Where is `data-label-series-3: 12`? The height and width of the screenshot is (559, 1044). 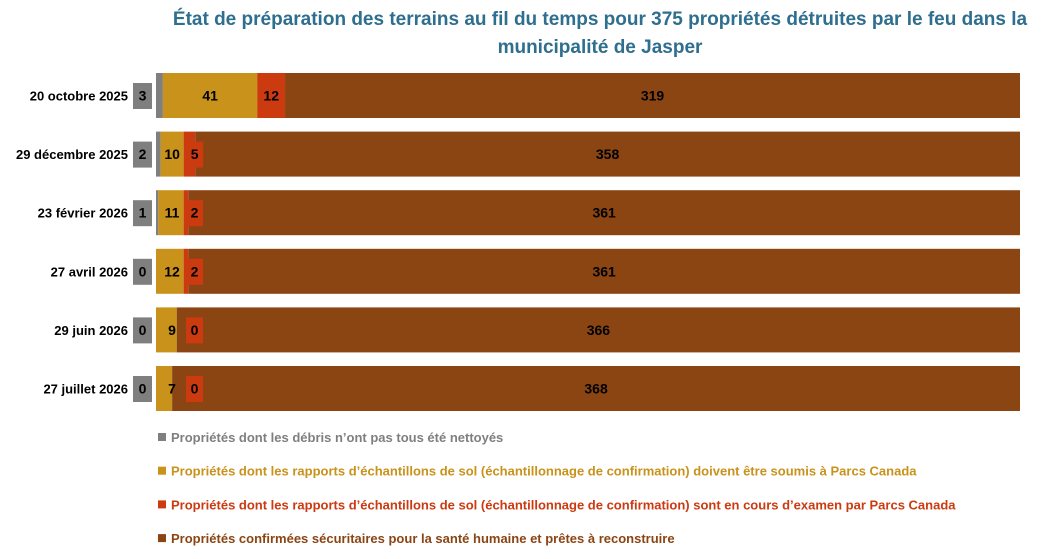
data-label-series-3: 12 is located at coordinates (271, 96).